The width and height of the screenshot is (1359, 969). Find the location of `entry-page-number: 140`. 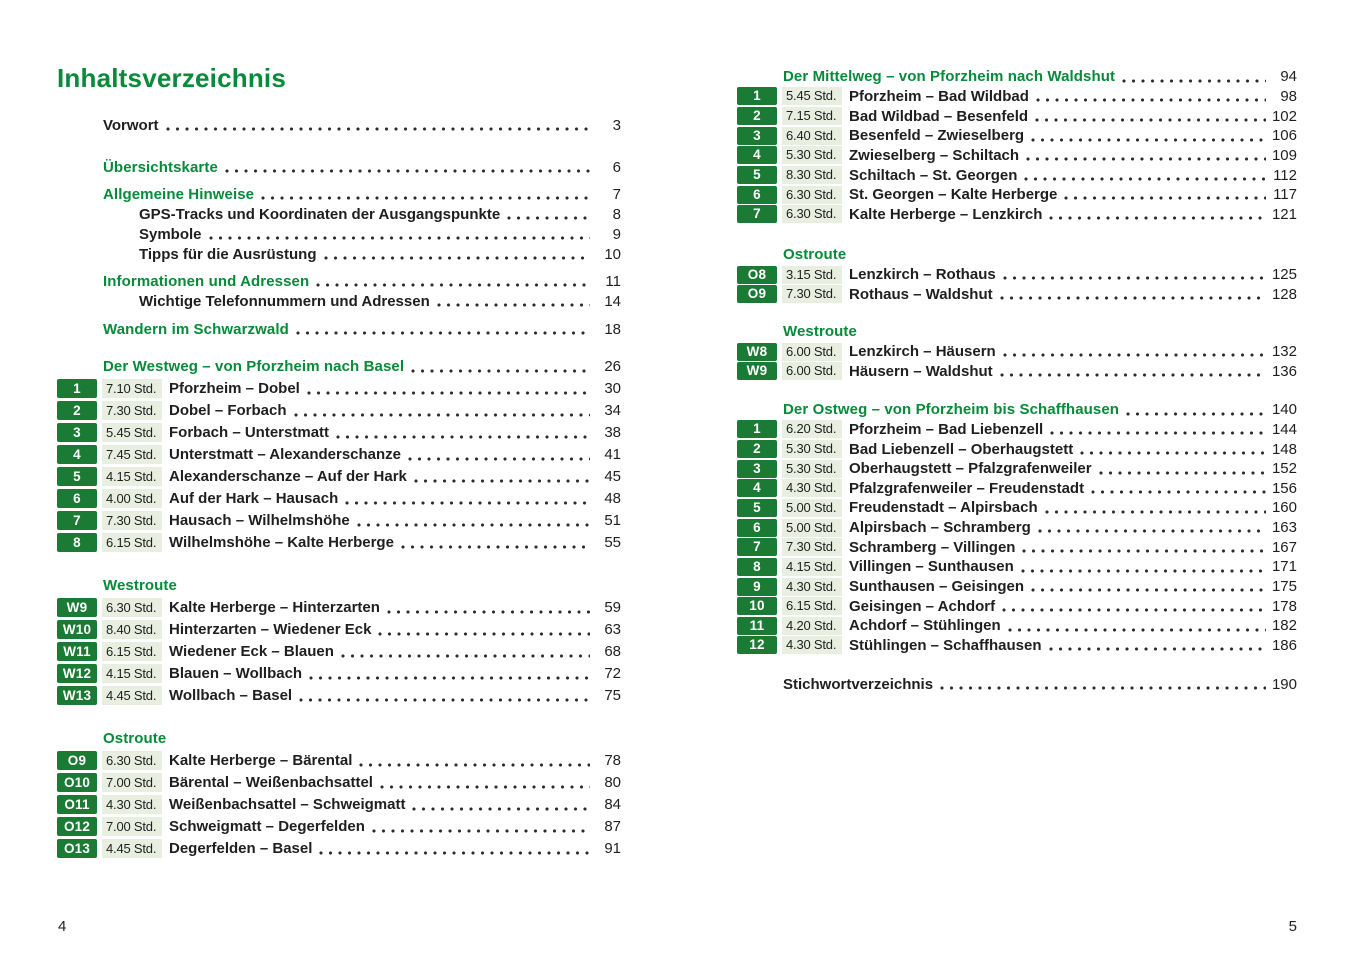

entry-page-number: 140 is located at coordinates (1284, 410).